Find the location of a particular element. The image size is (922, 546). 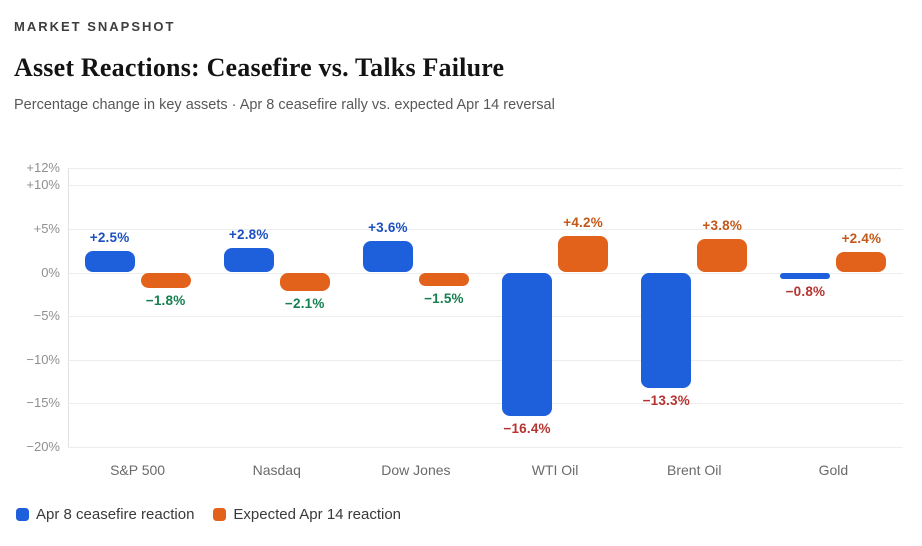

value-label-apr14-s-p-500: −1.8% is located at coordinates (165, 301).